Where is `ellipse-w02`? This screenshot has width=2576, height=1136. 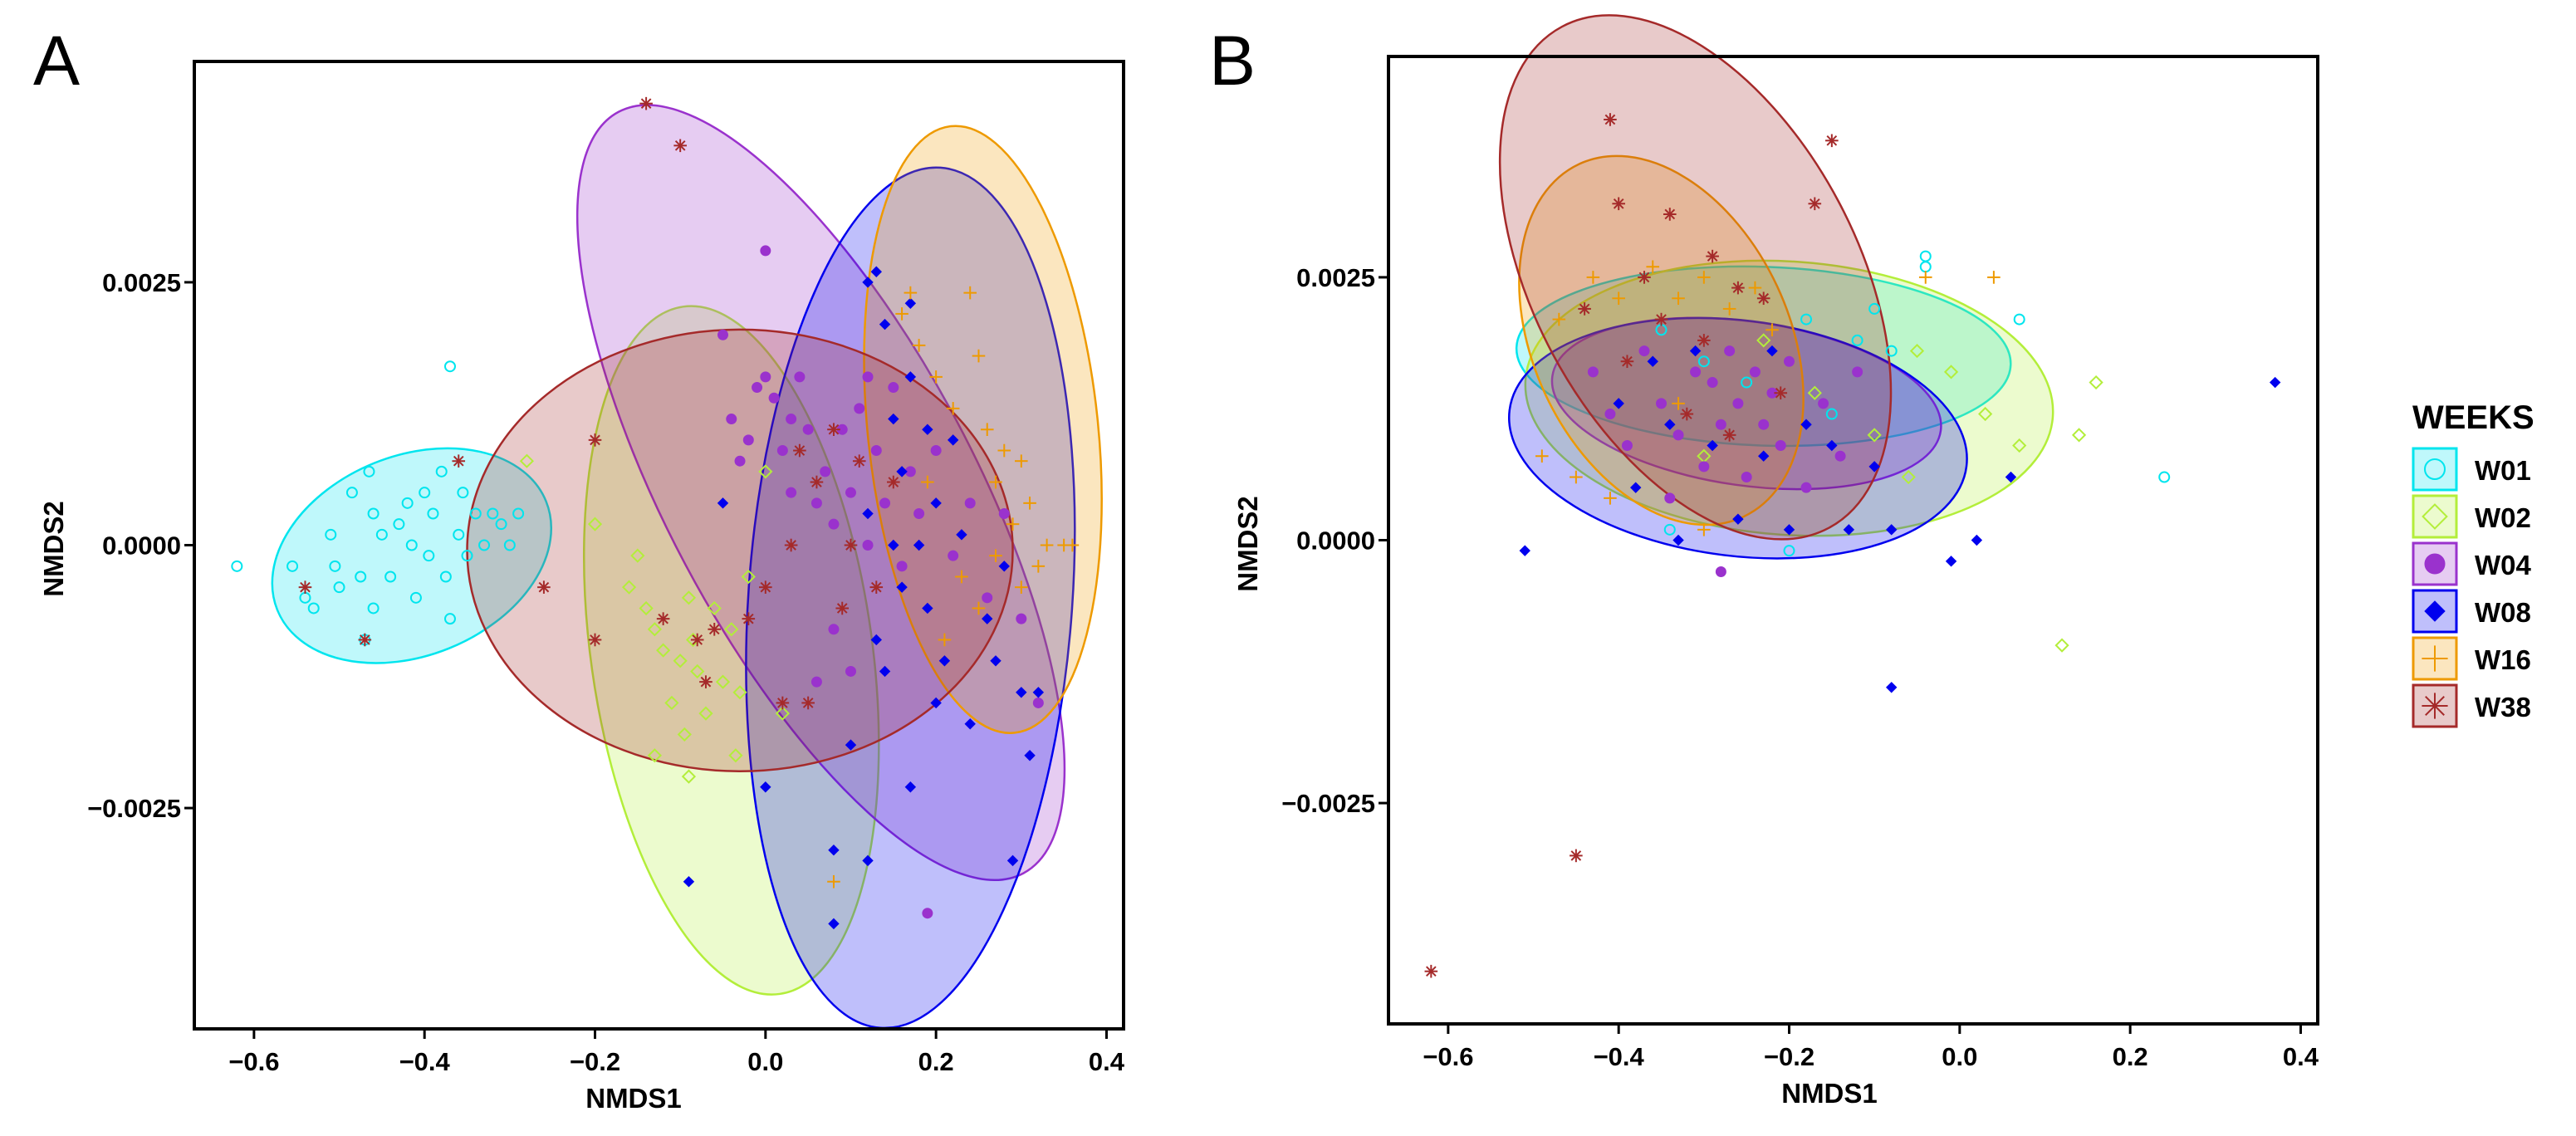 ellipse-w02 is located at coordinates (731, 650).